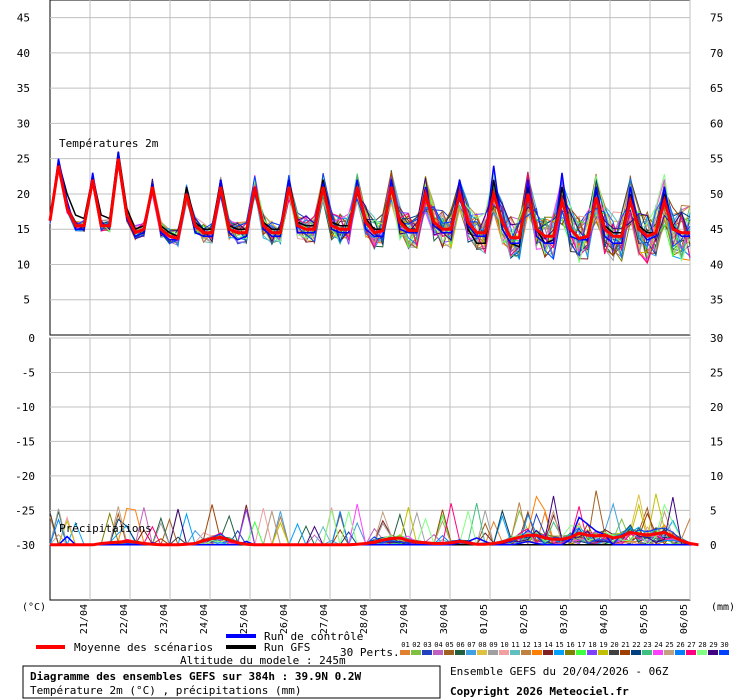  I want to click on precip-right-tick: 10, so click(716, 476).